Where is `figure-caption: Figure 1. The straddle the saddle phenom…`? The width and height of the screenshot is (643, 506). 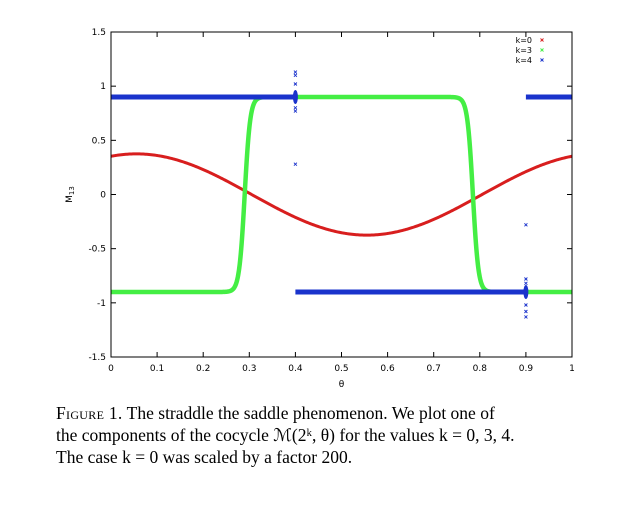 figure-caption: Figure 1. The straddle the saddle phenom… is located at coordinates (346, 435).